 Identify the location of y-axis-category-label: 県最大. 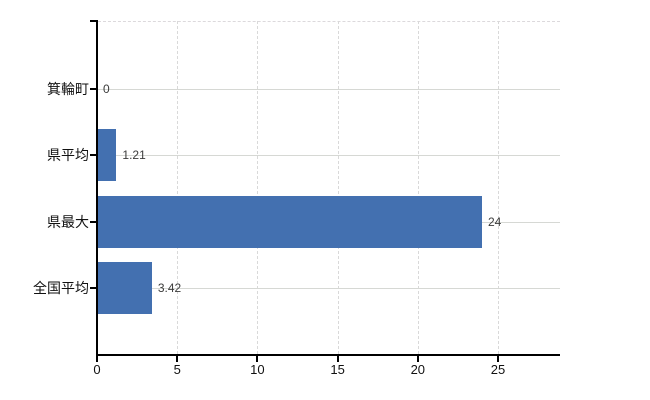
(68, 222).